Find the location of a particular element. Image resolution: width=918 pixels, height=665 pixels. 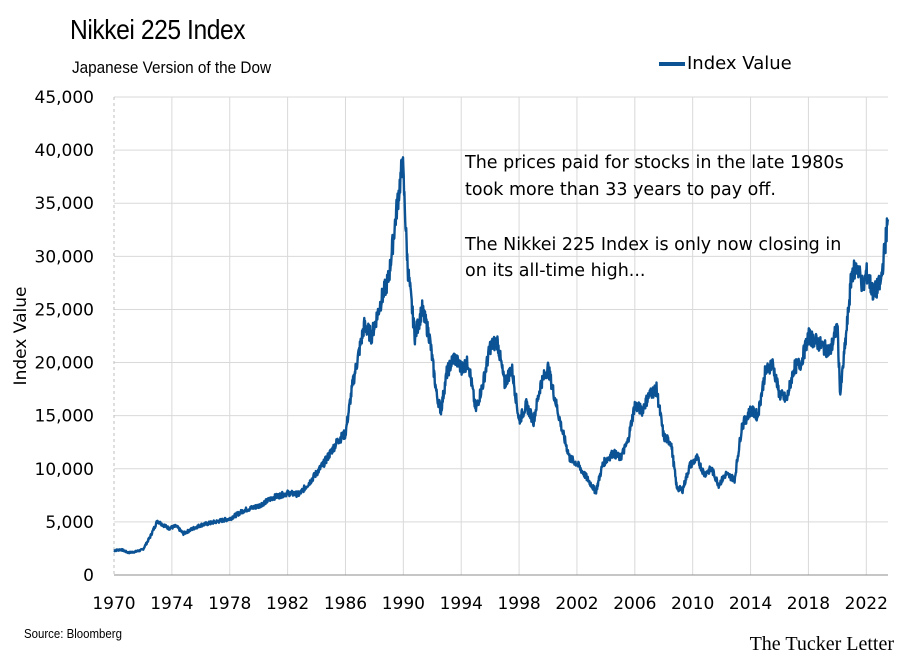

x-tick-label: 1982 is located at coordinates (287, 604).